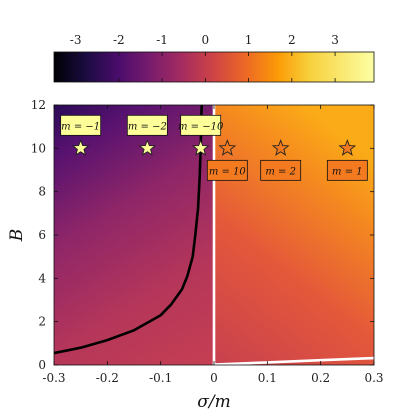 The image size is (415, 415). I want to click on y-tick-label: 4, so click(42, 278).